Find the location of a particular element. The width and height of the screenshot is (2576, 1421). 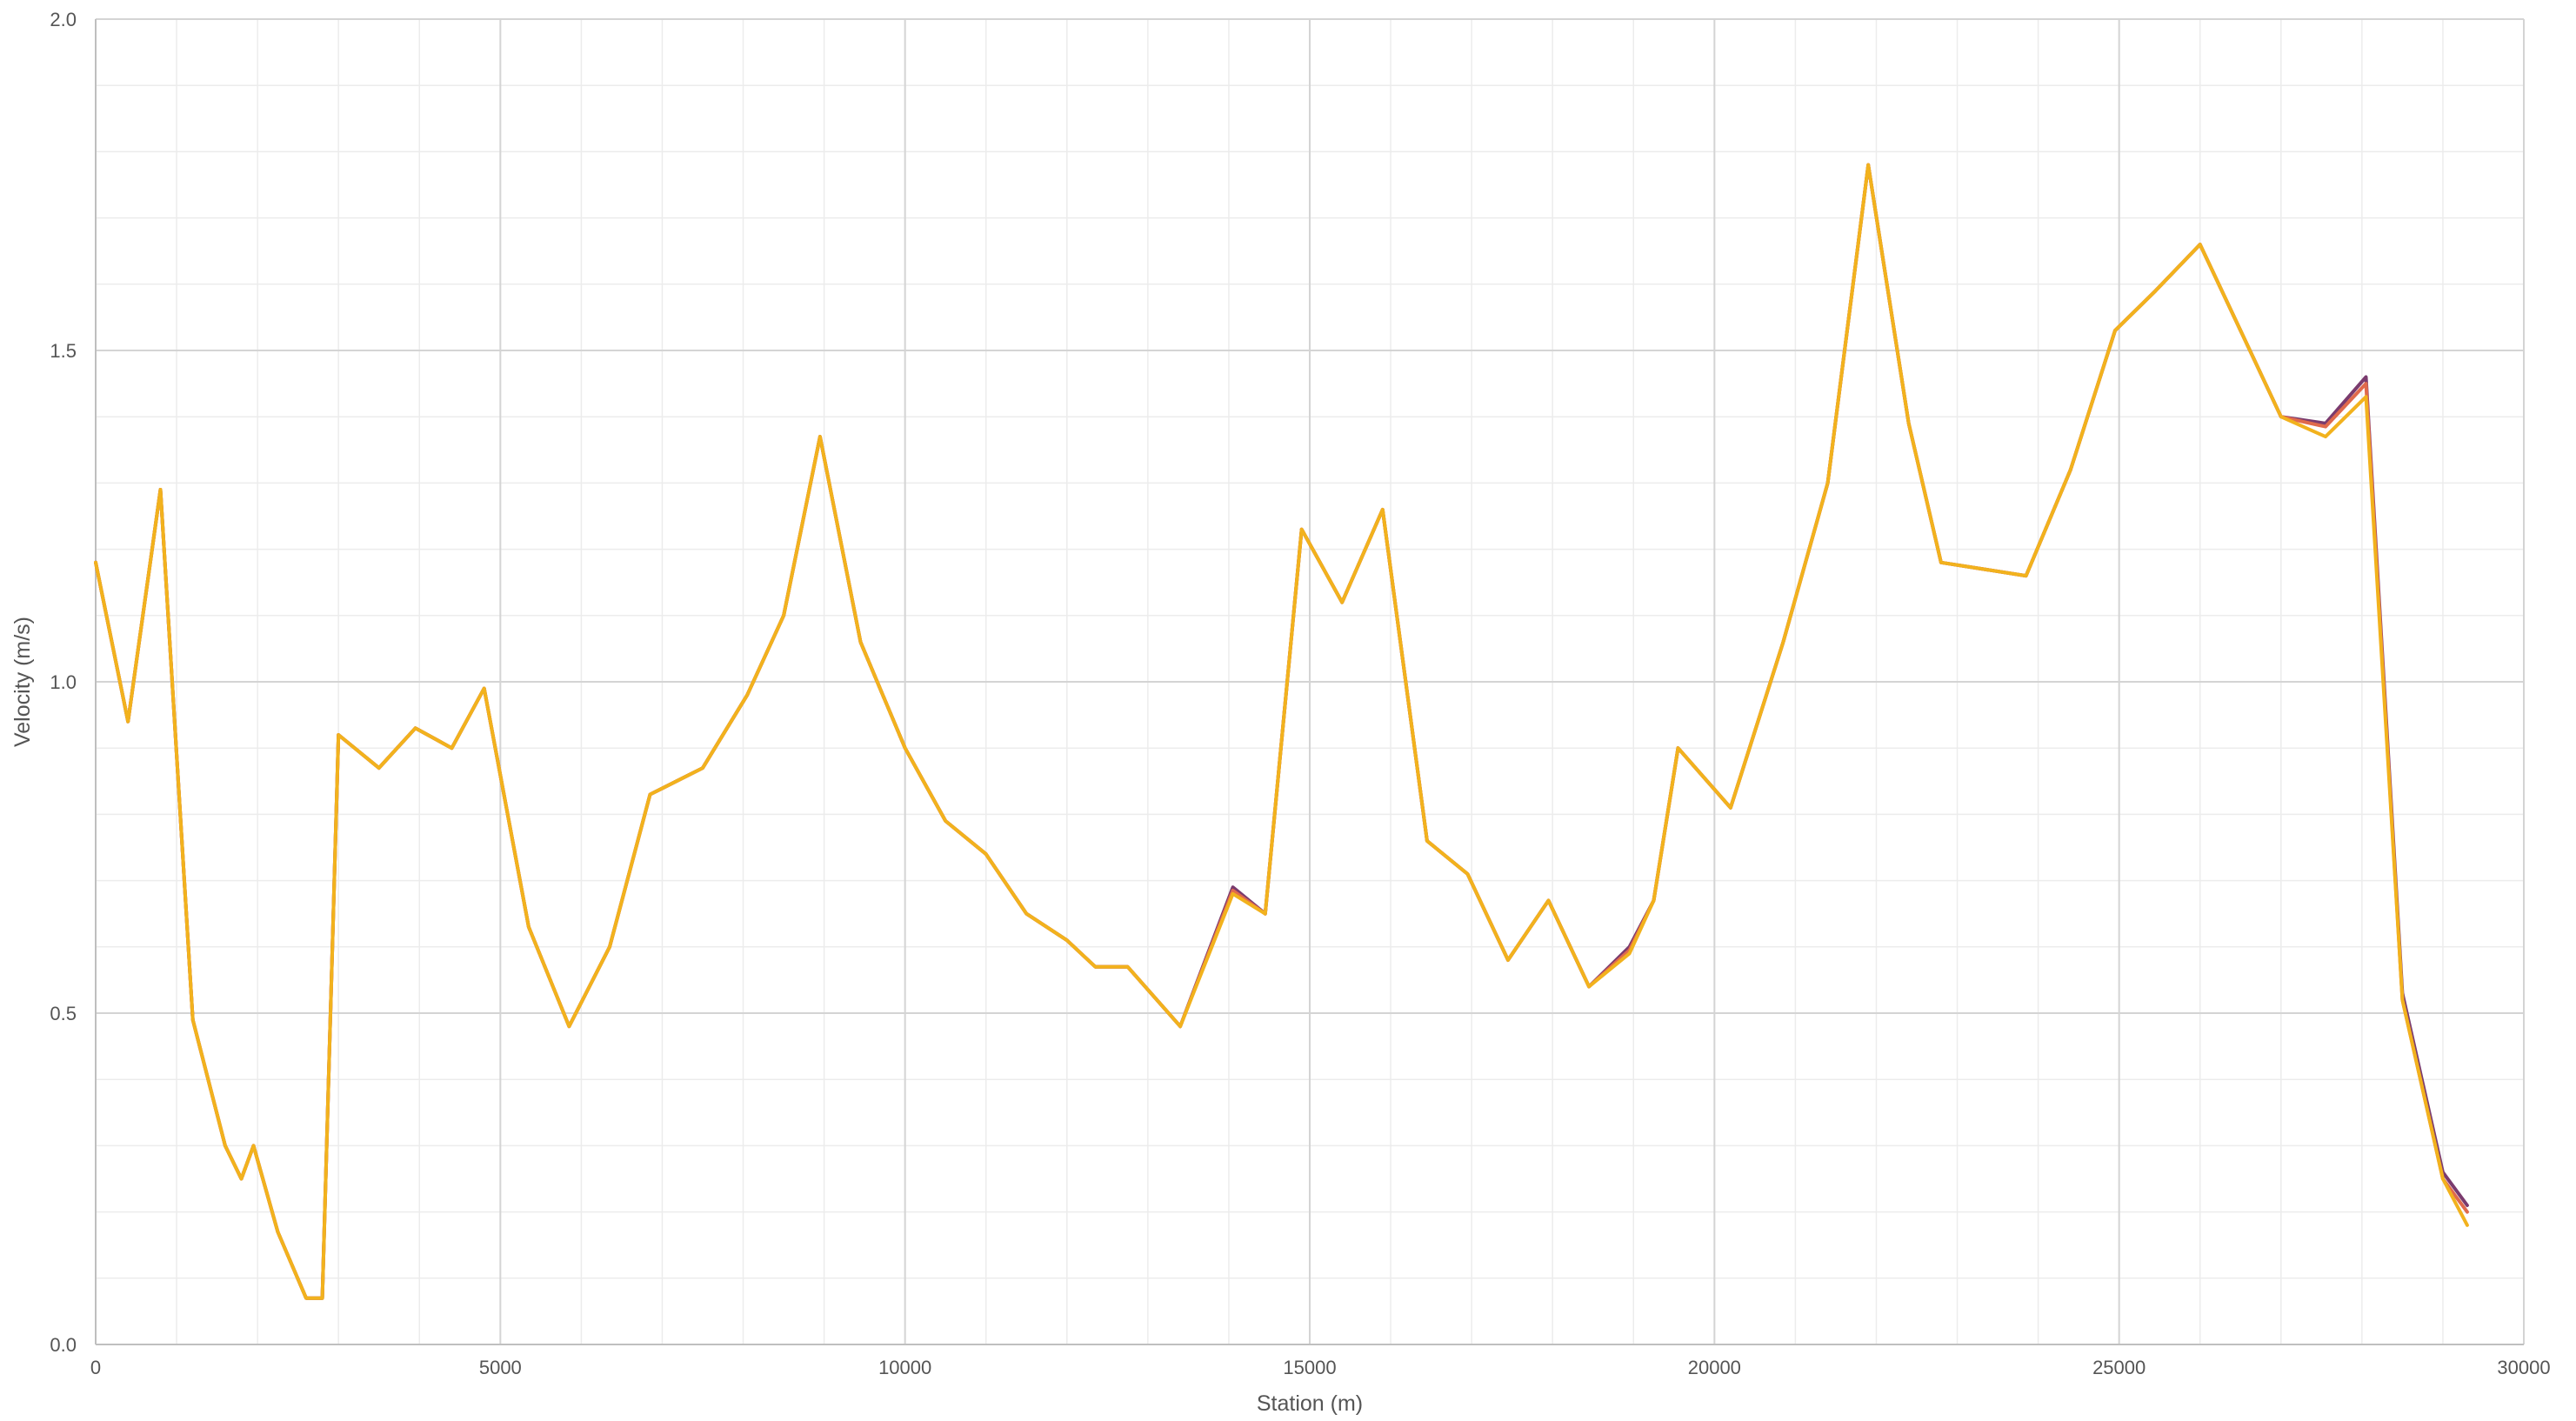

y-axis-title: Velocity (m/s) is located at coordinates (22, 682).